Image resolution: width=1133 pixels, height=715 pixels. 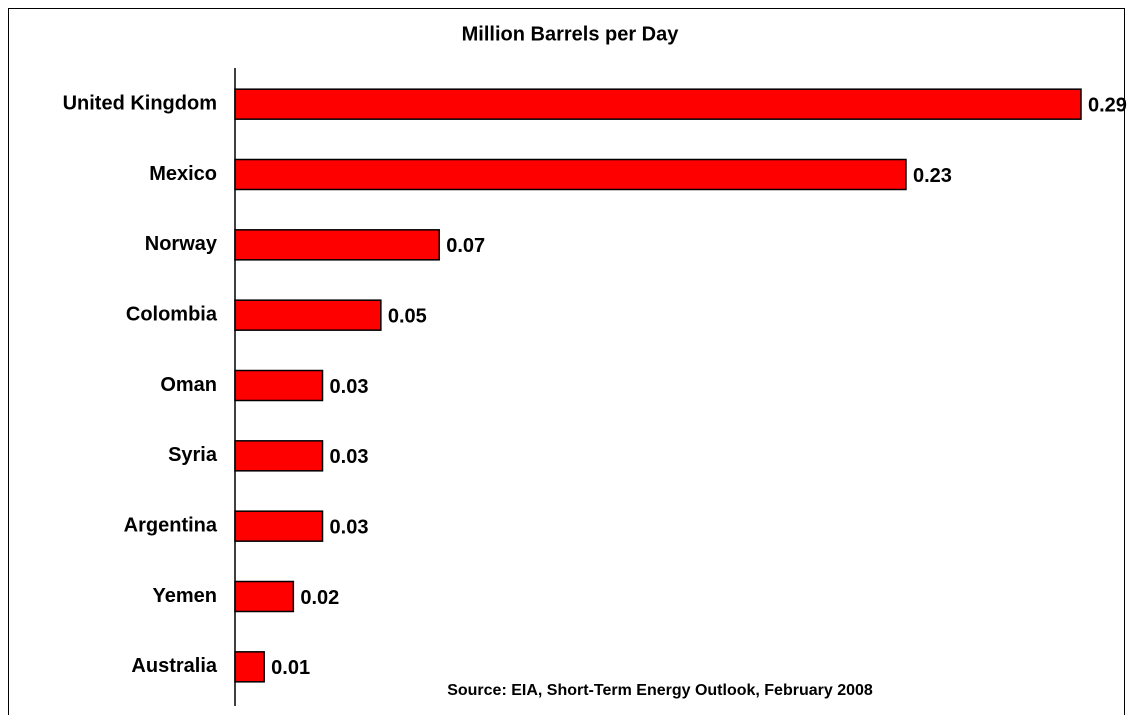 I want to click on y-tick-label: Syria, so click(x=193, y=455).